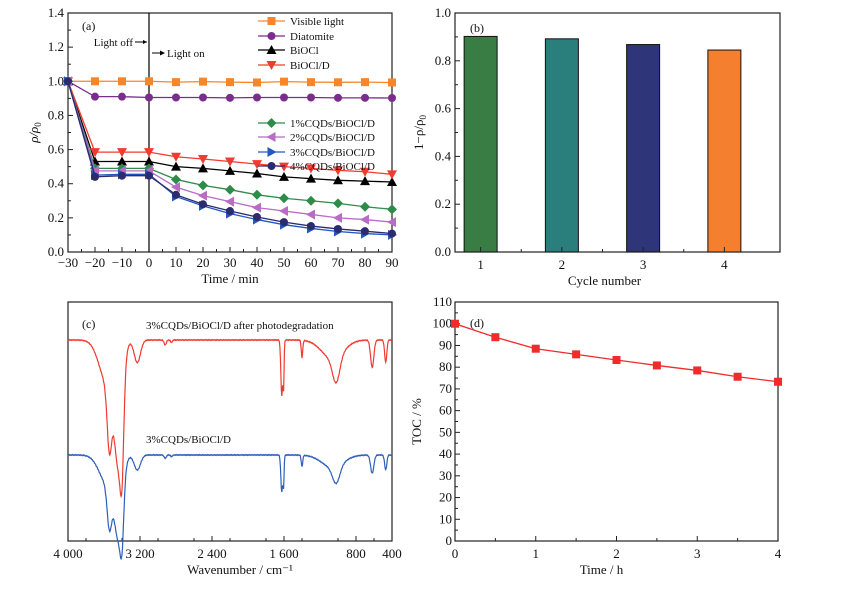 Image resolution: width=851 pixels, height=589 pixels. What do you see at coordinates (445, 388) in the screenshot?
I see `y-tick-label: 70` at bounding box center [445, 388].